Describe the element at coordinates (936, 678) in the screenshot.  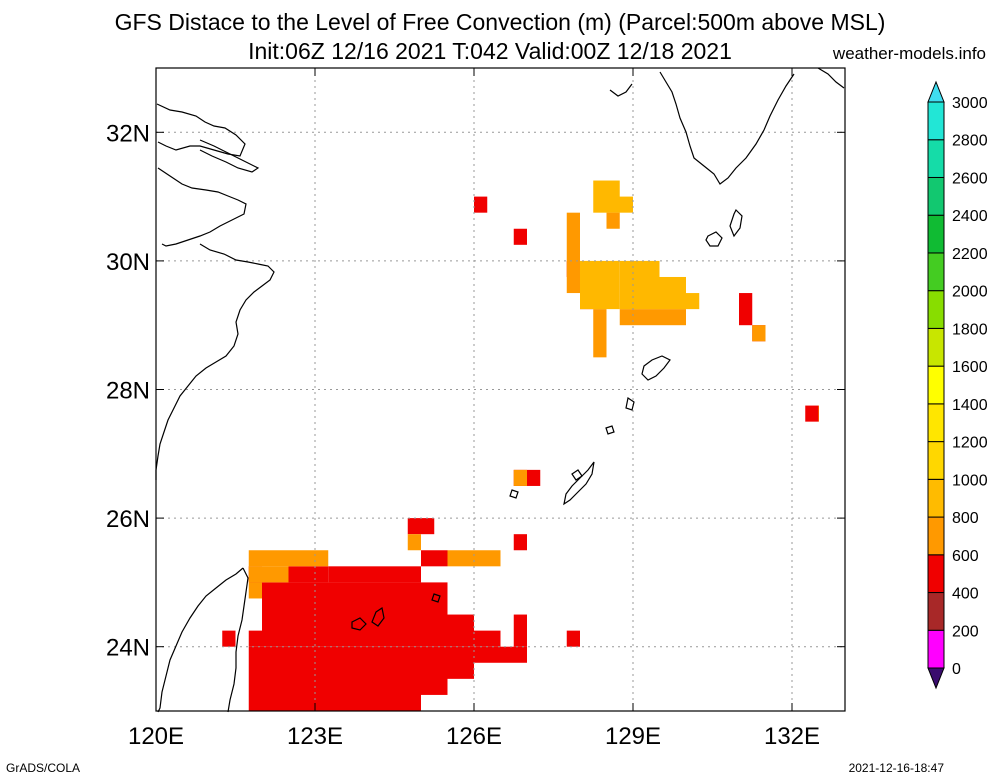
I see `colorbar-under-arrow` at that location.